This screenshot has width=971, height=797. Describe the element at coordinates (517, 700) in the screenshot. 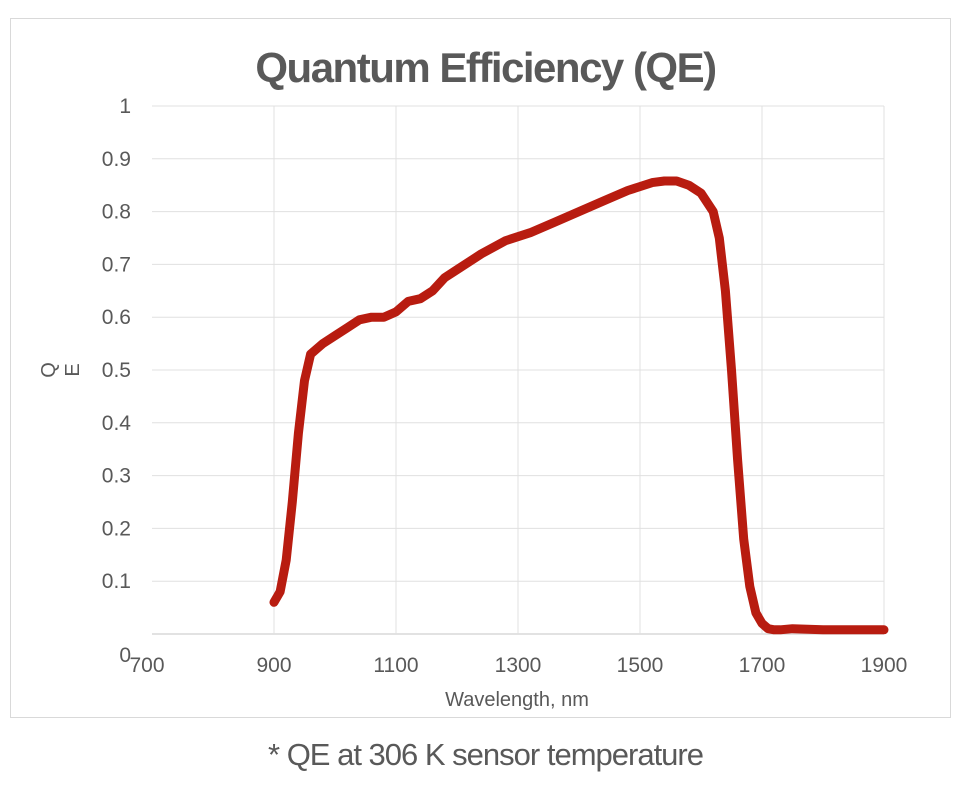

I see `x-axis-label: Wavelength, nm` at that location.